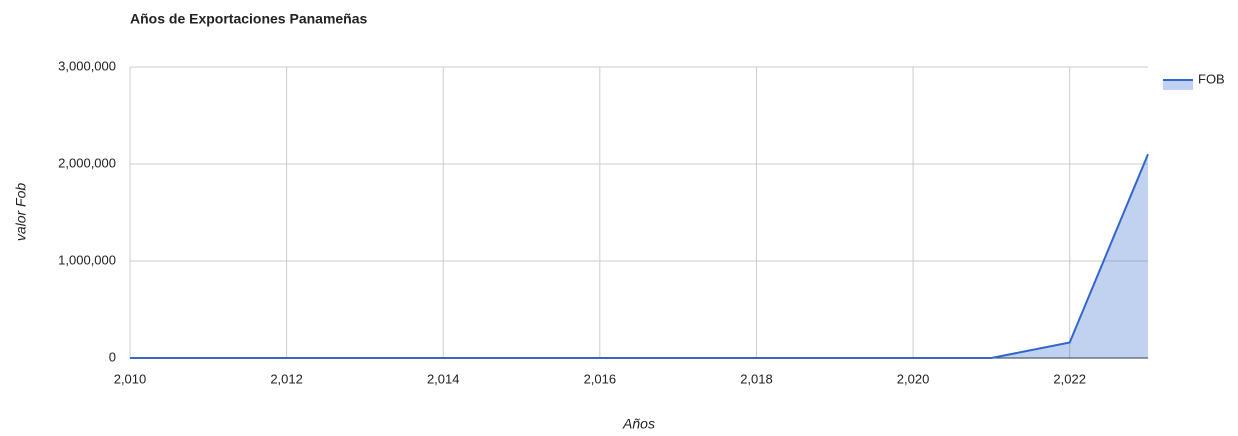  What do you see at coordinates (638, 424) in the screenshot?
I see `x-axis-title: Años` at bounding box center [638, 424].